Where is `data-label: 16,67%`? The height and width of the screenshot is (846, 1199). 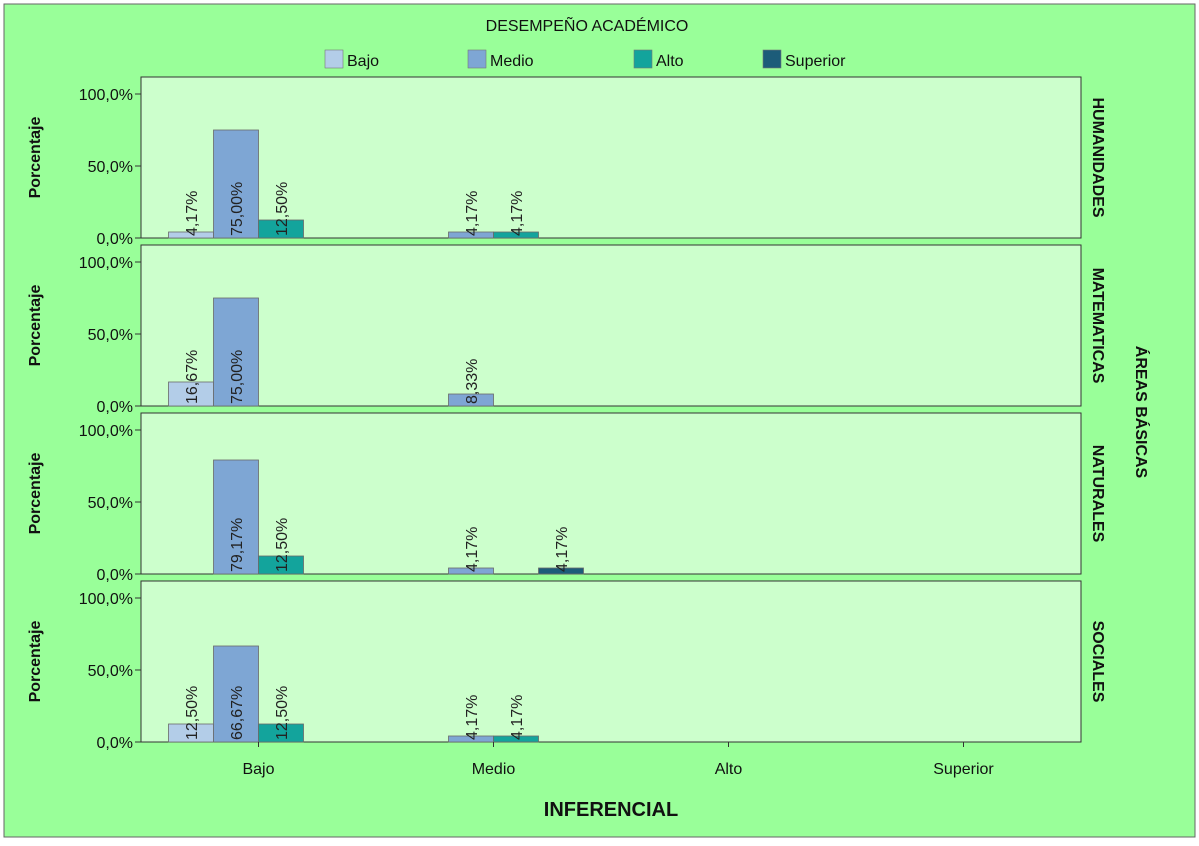
data-label: 16,67% is located at coordinates (192, 377).